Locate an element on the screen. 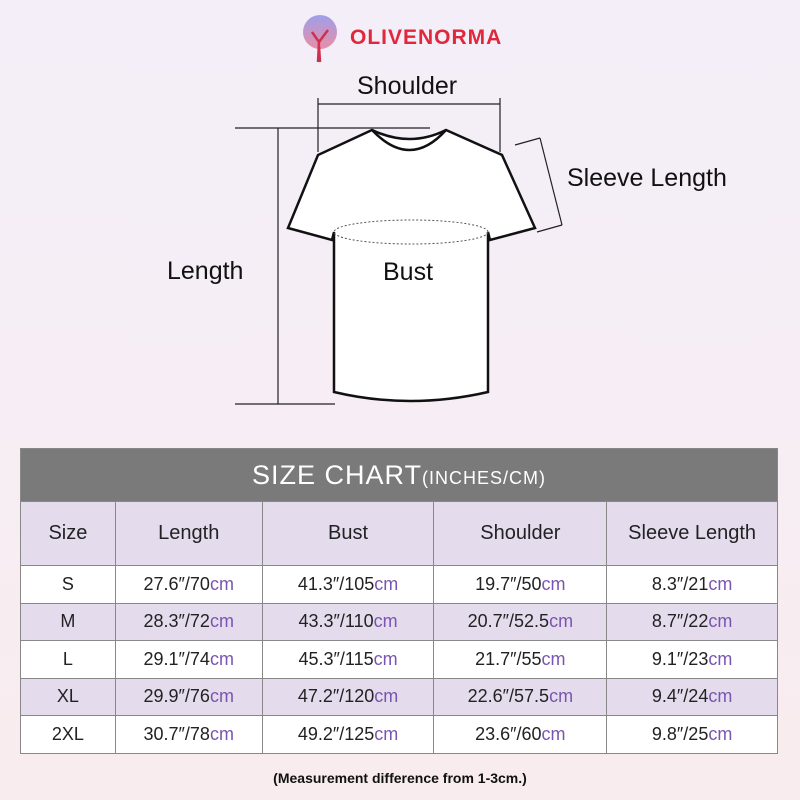 Image resolution: width=800 pixels, height=800 pixels. measurement-value: 23.6″/60 is located at coordinates (508, 733).